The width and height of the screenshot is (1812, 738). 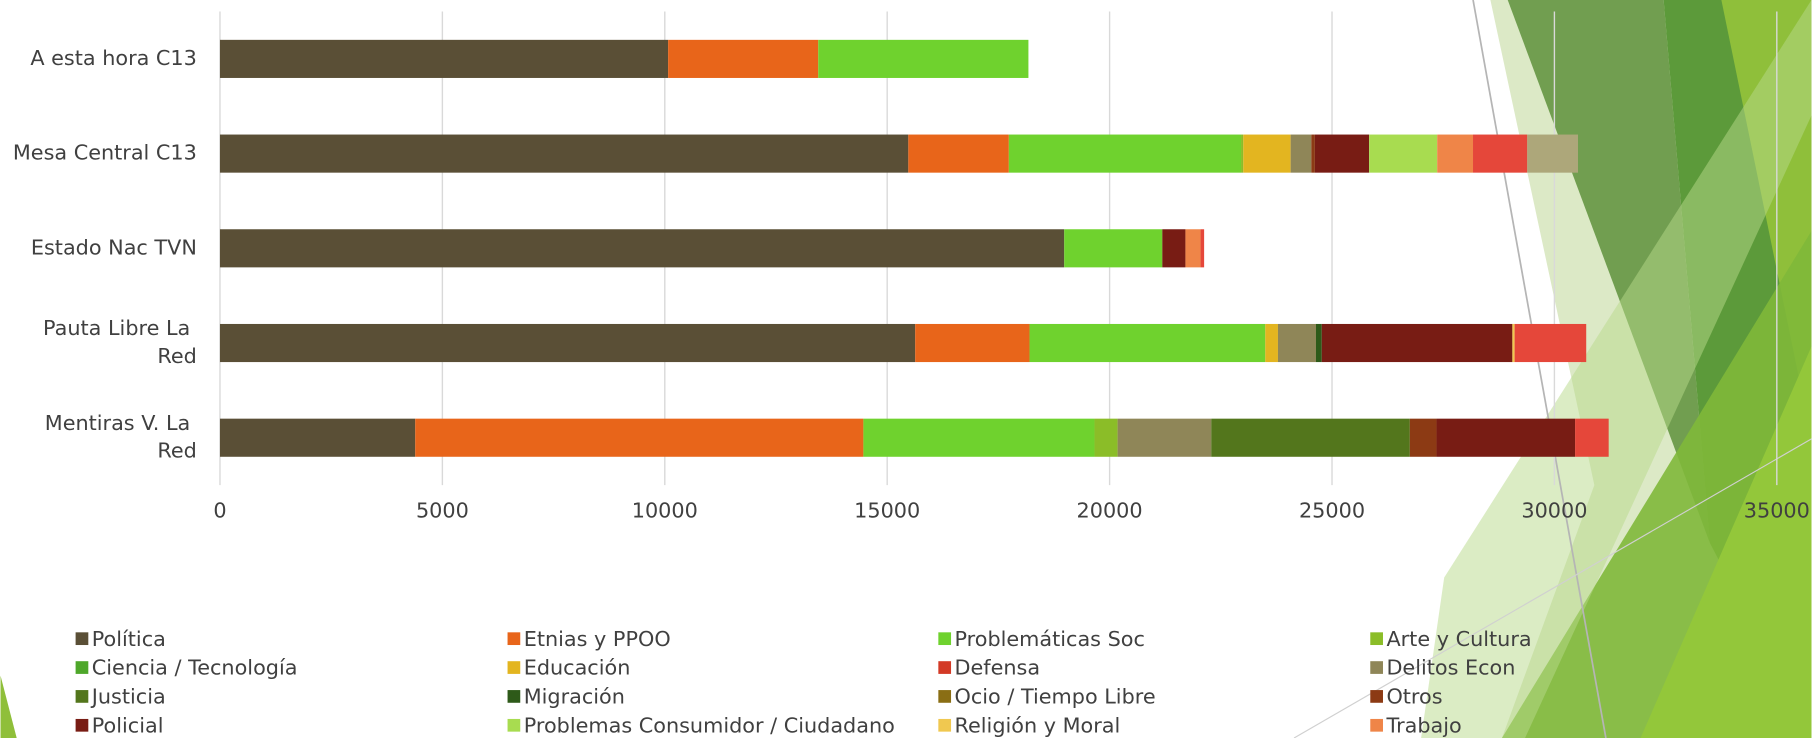 I want to click on x-tick-label: 0, so click(x=219, y=511).